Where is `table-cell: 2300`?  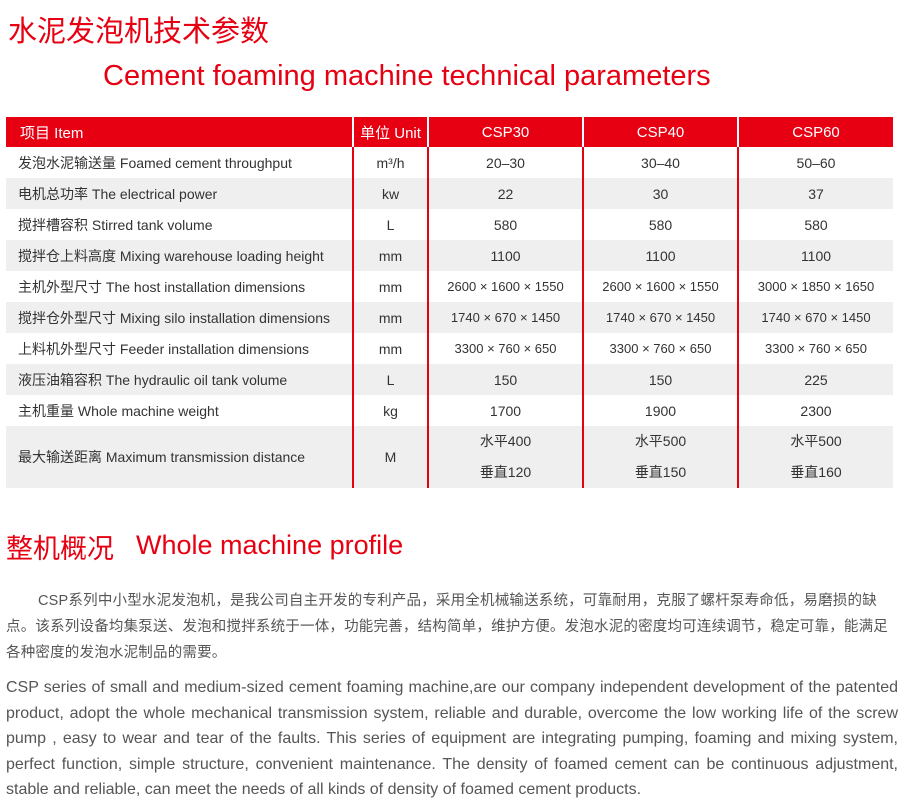
table-cell: 2300 is located at coordinates (816, 410).